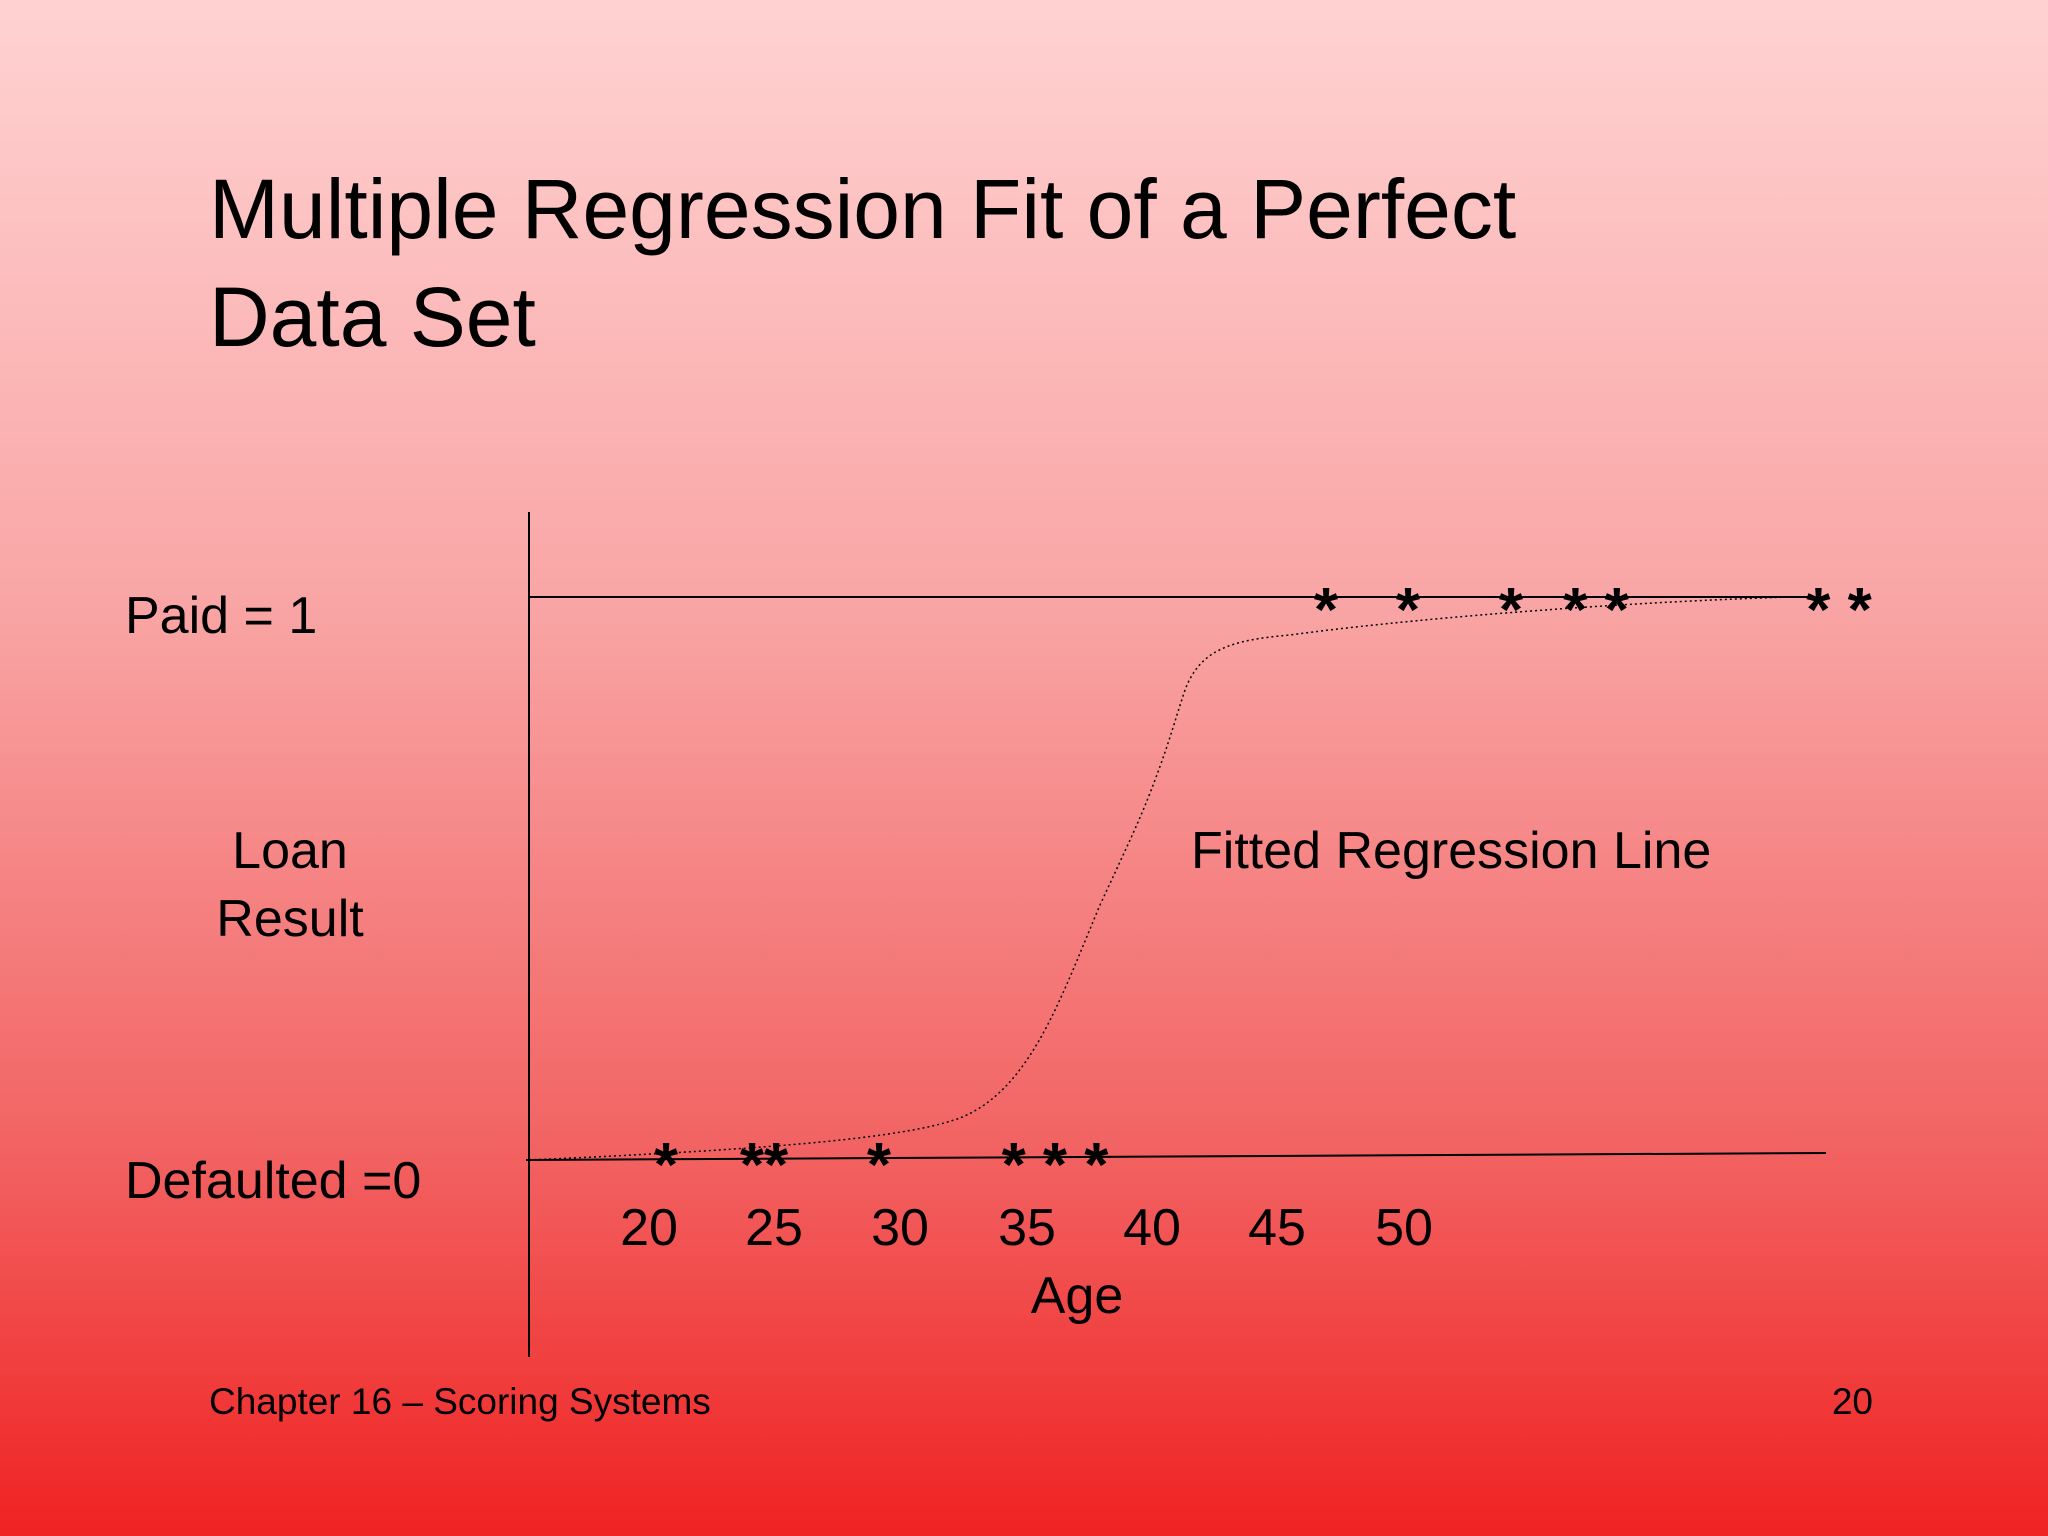 The height and width of the screenshot is (1536, 2048). Describe the element at coordinates (1451, 851) in the screenshot. I see `annotation: Fitted Regression Line` at that location.